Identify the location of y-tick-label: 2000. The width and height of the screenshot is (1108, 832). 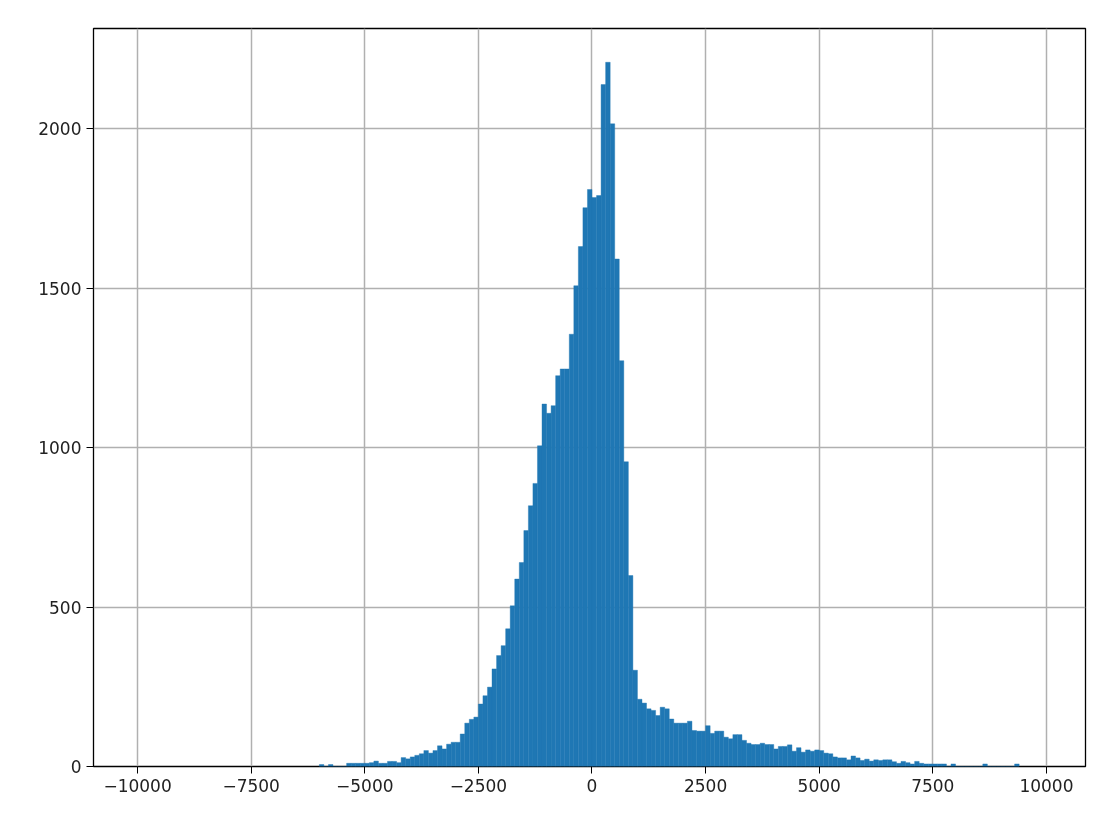
(60, 129).